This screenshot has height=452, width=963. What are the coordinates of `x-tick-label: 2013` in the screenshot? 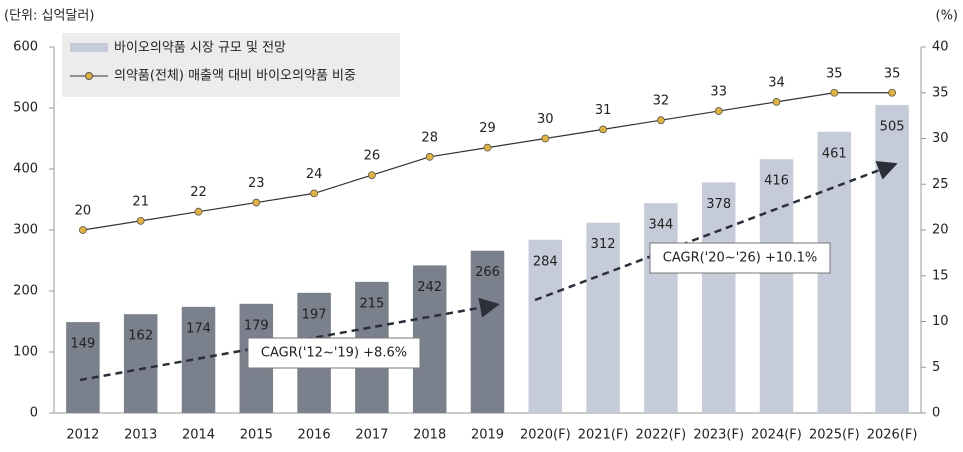 It's located at (140, 435).